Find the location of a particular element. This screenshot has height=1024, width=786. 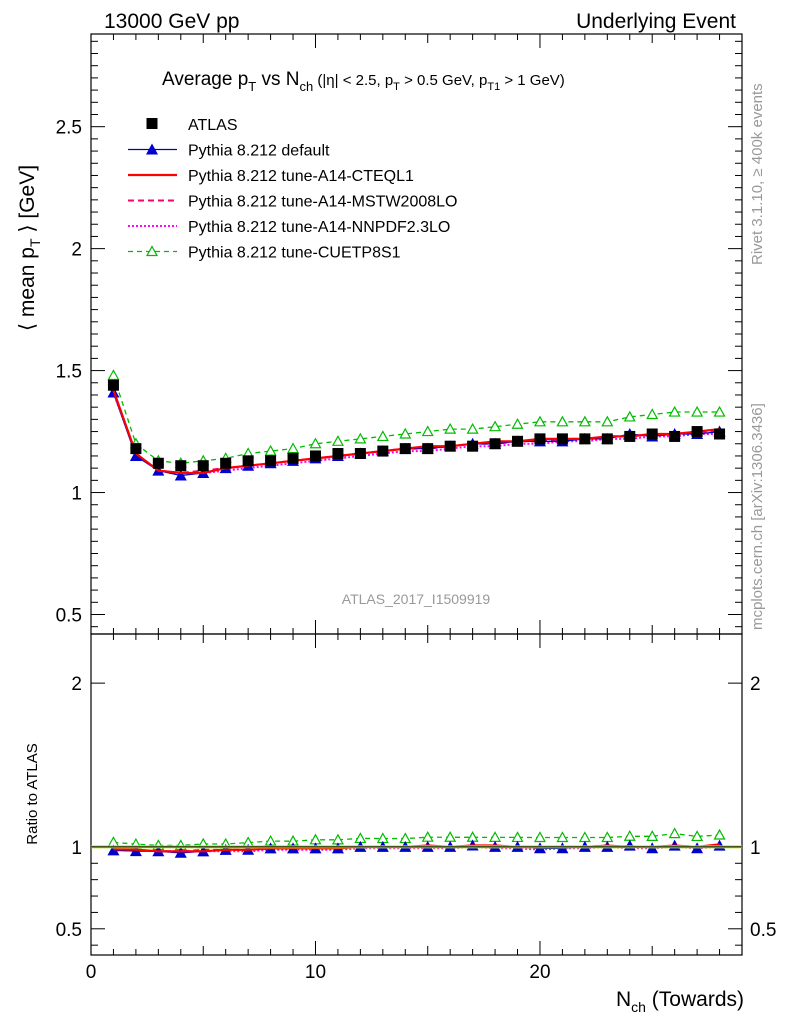

x-tick-label: 10 is located at coordinates (315, 972).